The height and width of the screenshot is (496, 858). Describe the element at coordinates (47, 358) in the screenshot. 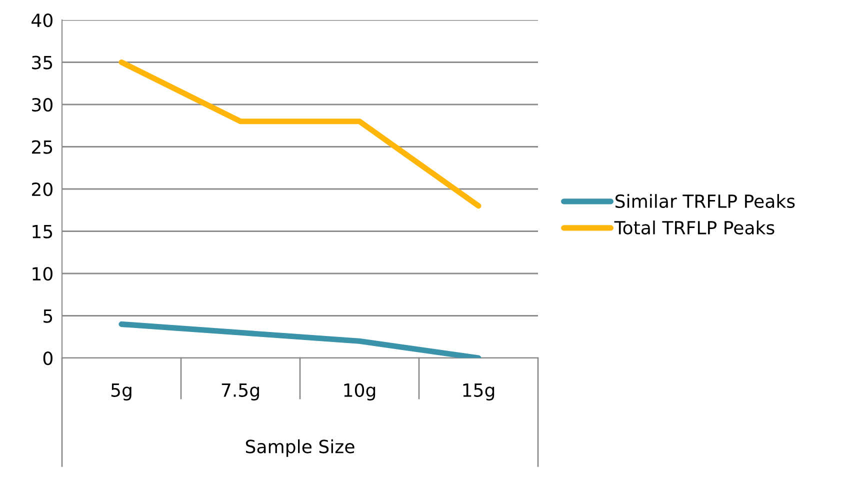

I see `y-tick-label: 0` at that location.